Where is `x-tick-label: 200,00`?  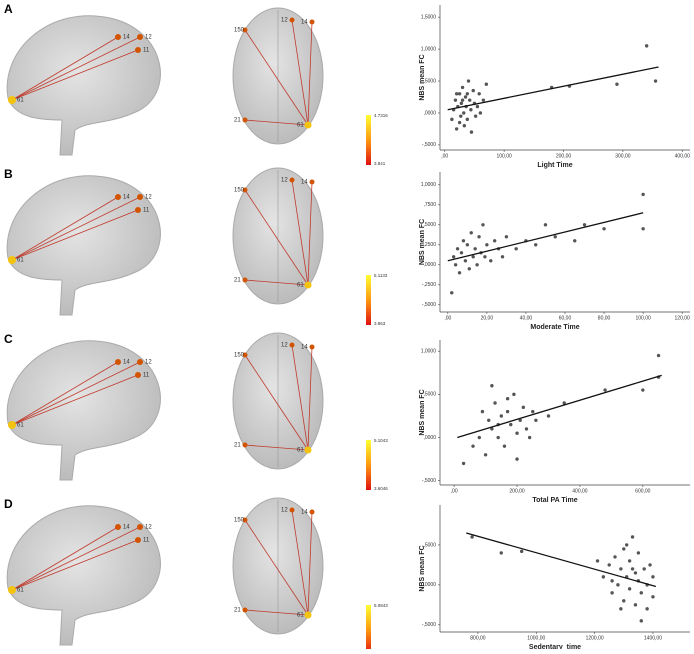
x-tick-label: 200,00 is located at coordinates (517, 491).